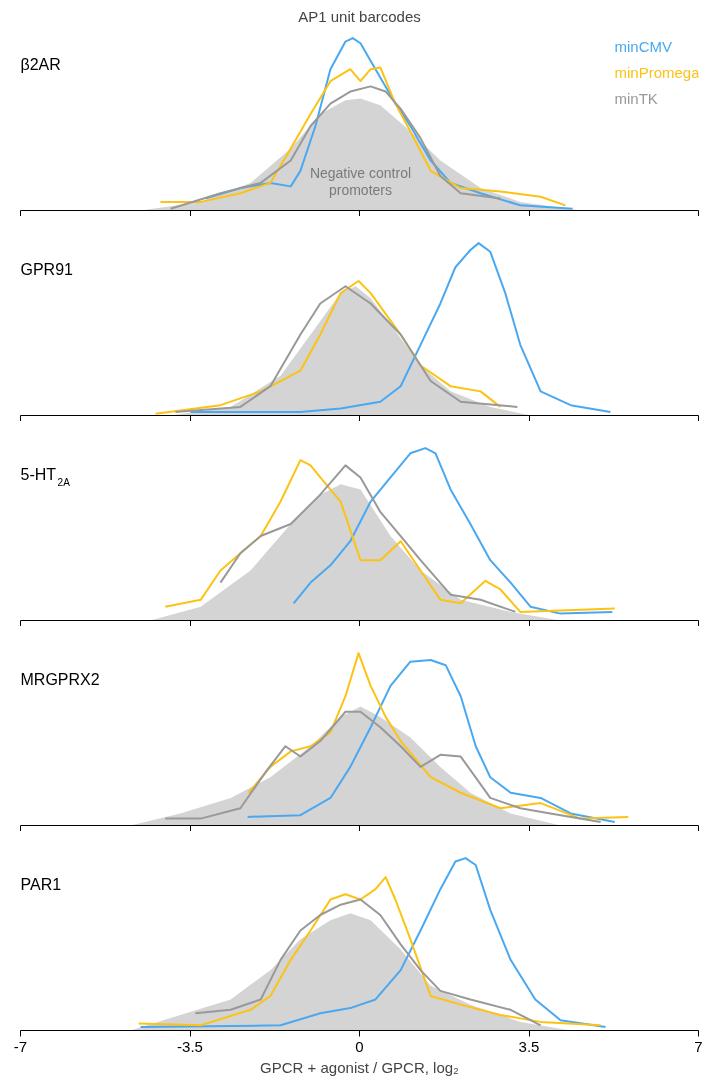  What do you see at coordinates (359, 16) in the screenshot?
I see `chart-title: AP1 unit barcodes` at bounding box center [359, 16].